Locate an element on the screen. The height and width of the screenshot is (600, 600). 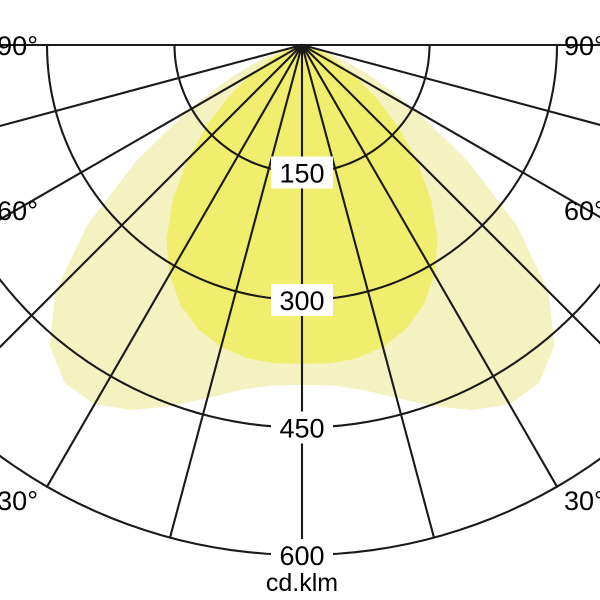
angle-label-left-90: 90° is located at coordinates (19, 46).